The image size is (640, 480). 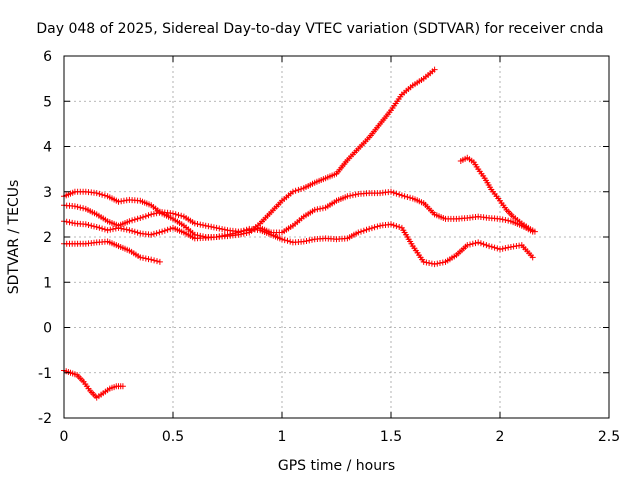 What do you see at coordinates (173, 437) in the screenshot?
I see `x-tick-label: 0.5` at bounding box center [173, 437].